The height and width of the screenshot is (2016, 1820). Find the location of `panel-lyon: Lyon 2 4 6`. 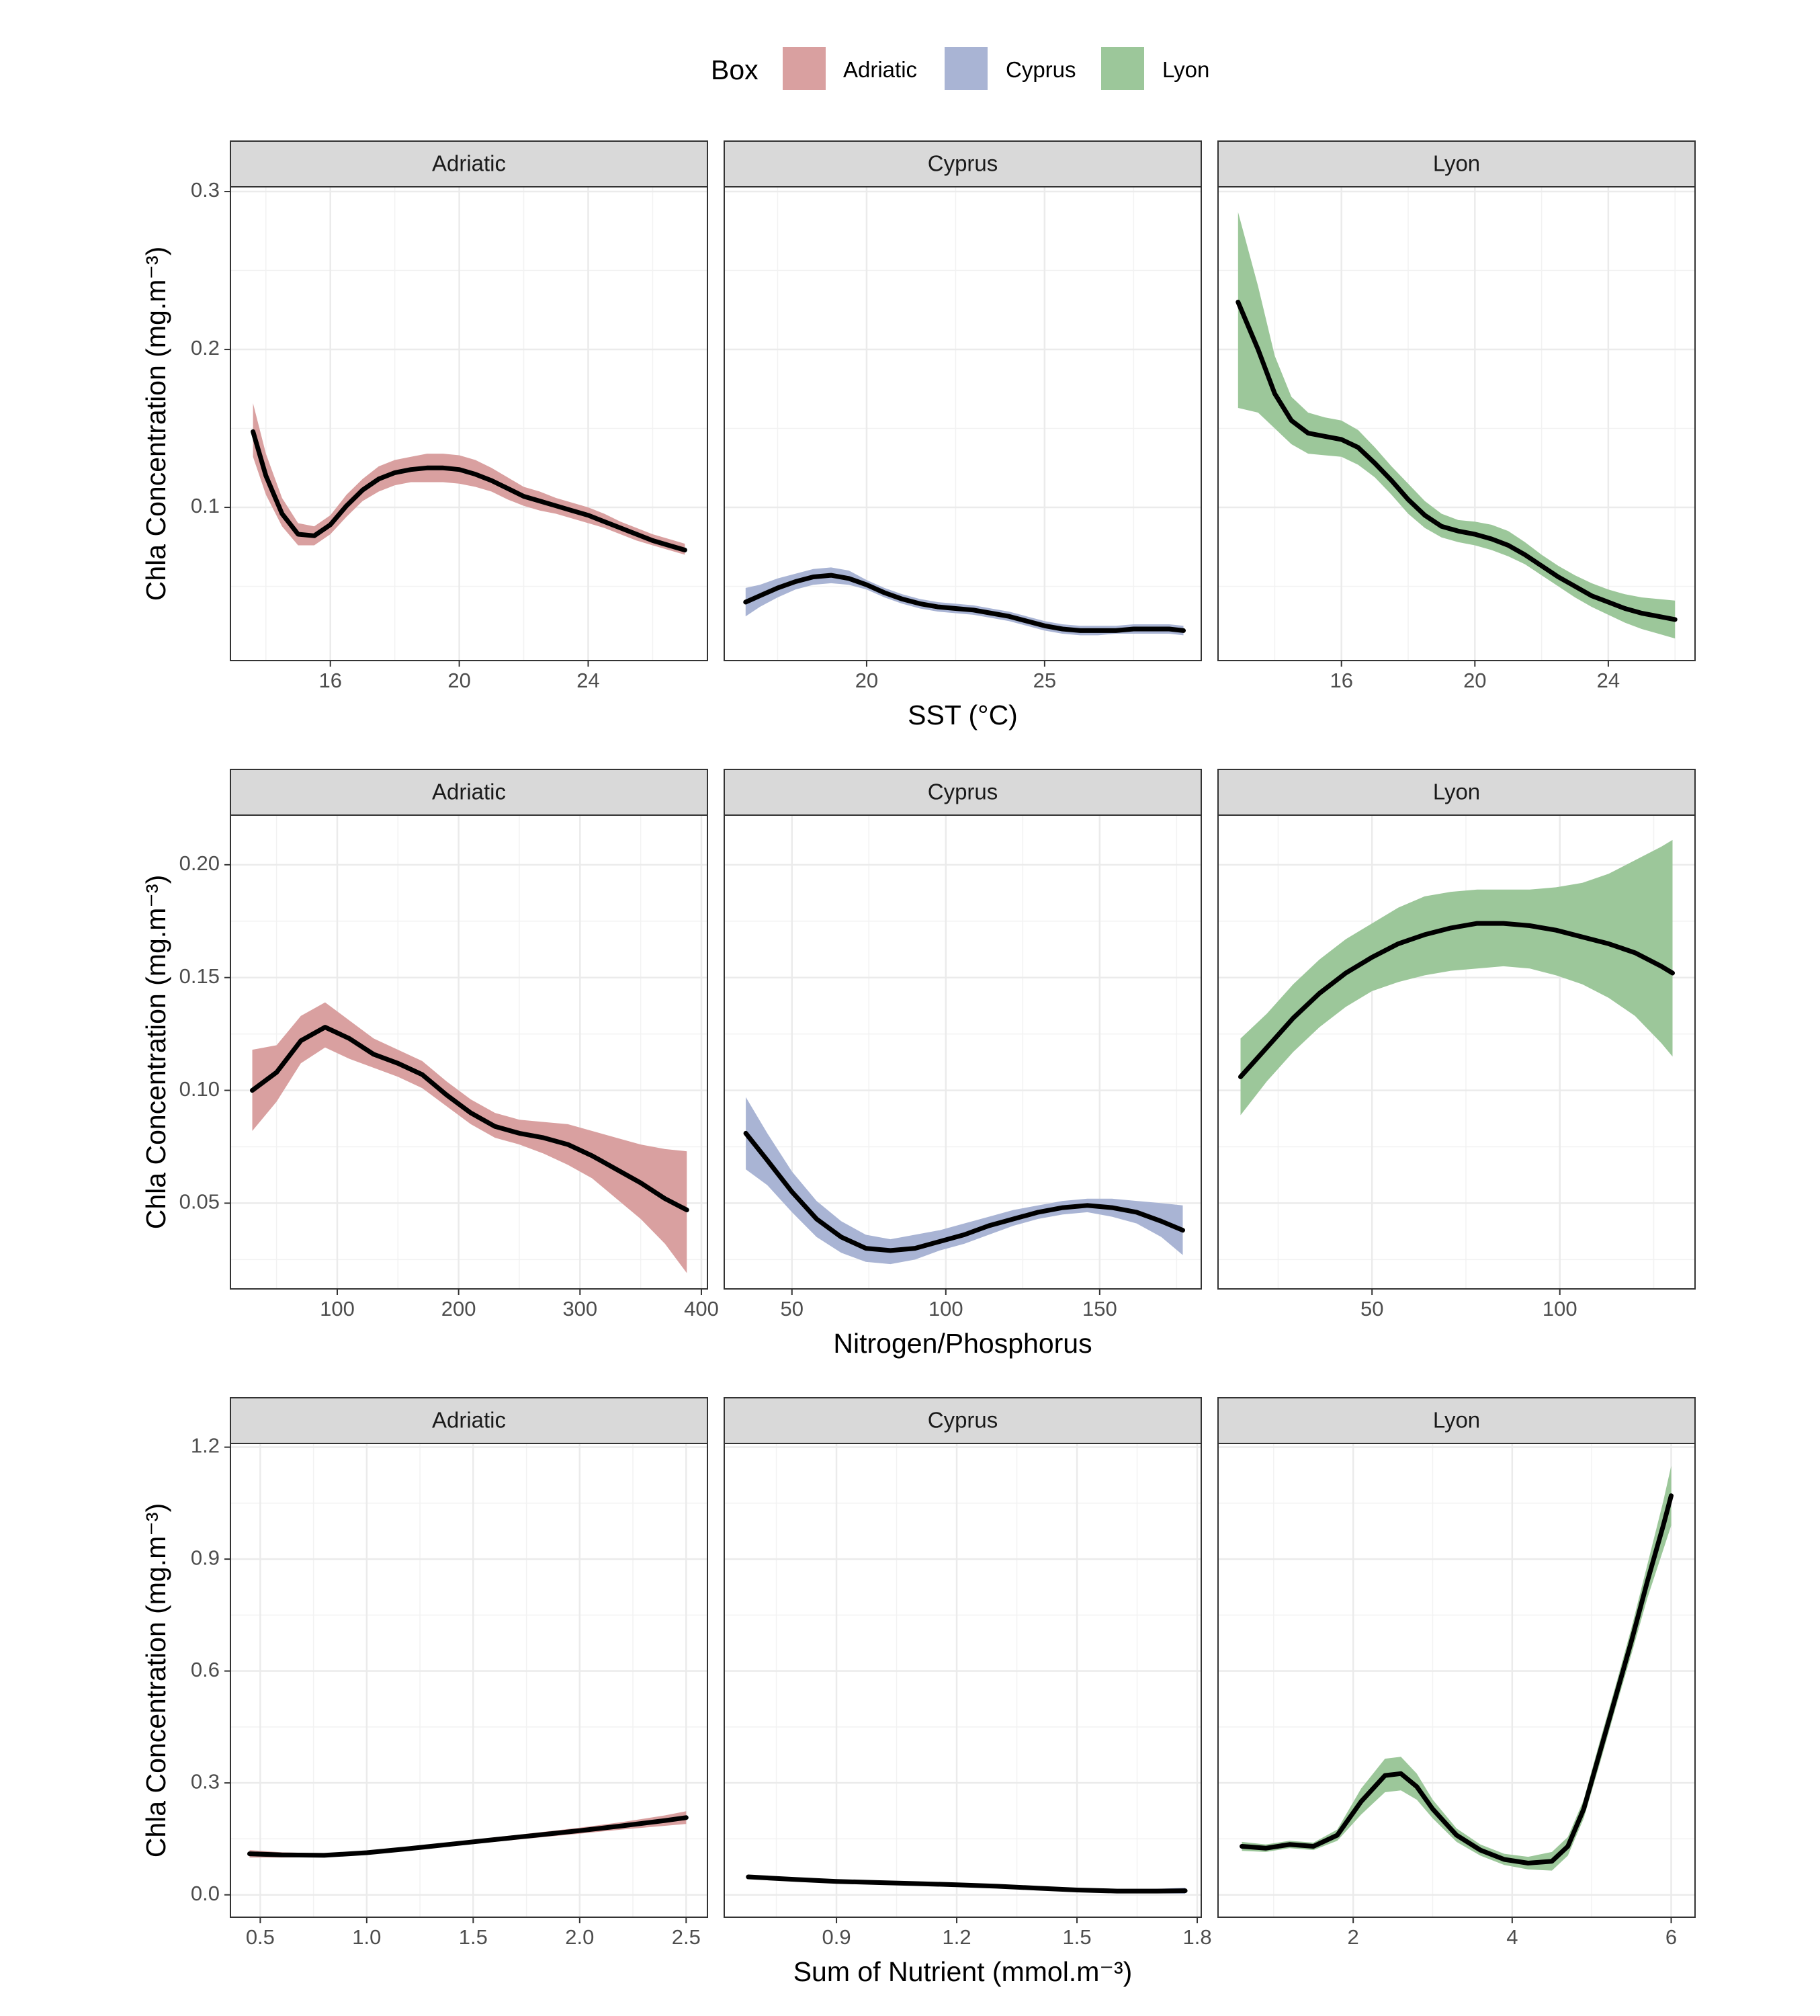

panel-lyon: Lyon 2 4 6 is located at coordinates (1456, 1673).